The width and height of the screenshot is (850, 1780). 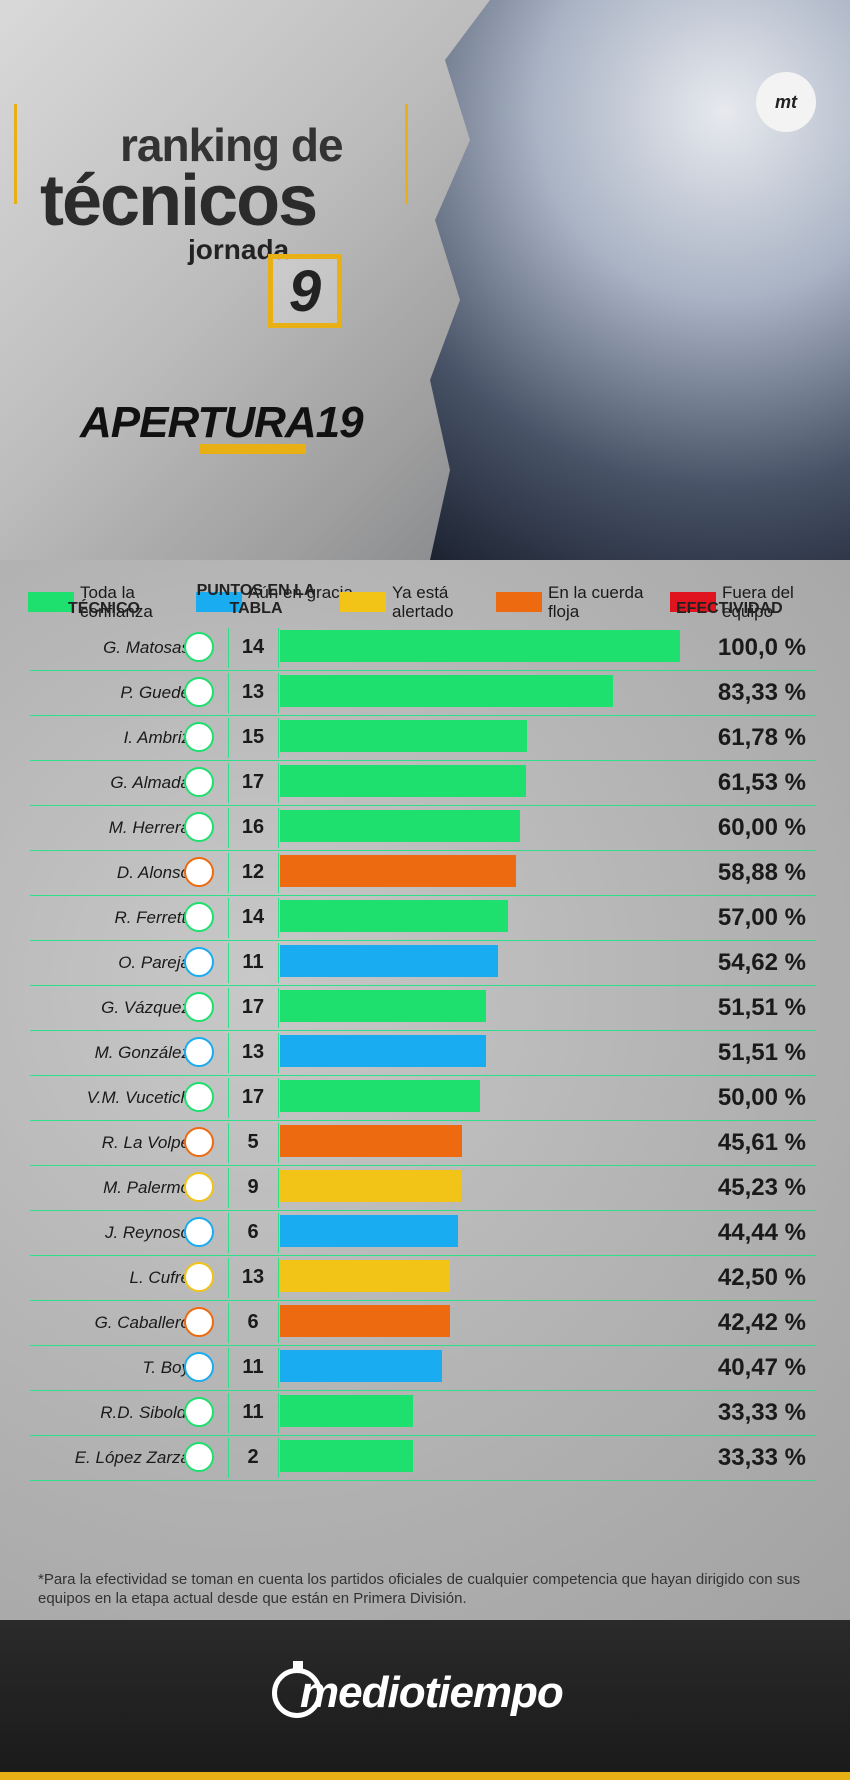 What do you see at coordinates (156, 737) in the screenshot?
I see `coach-name: I. Ambriz` at bounding box center [156, 737].